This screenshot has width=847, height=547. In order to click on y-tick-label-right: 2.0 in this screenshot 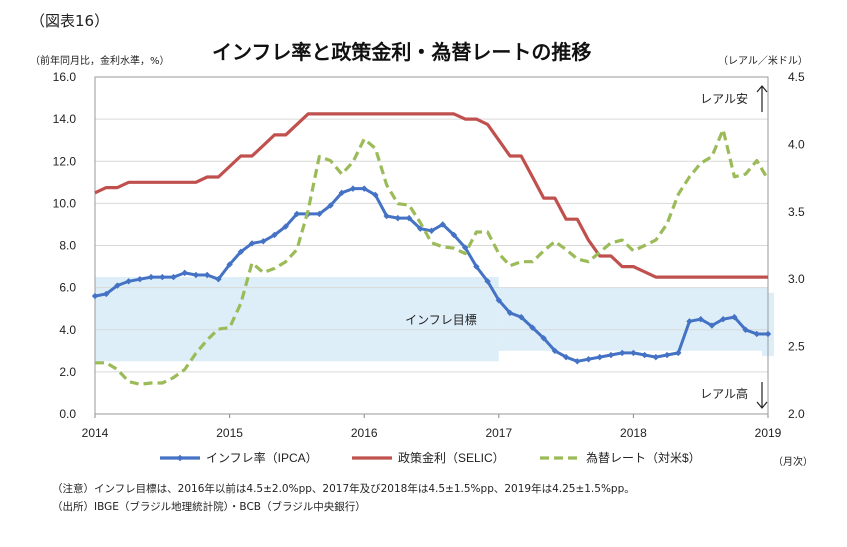, I will do `click(796, 414)`.